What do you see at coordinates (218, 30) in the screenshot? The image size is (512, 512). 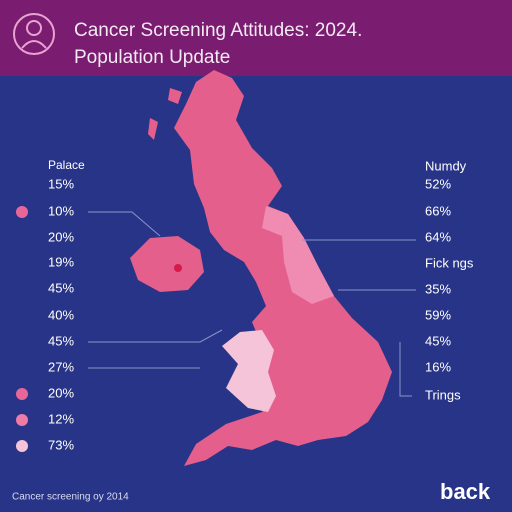 I see `title-line: Cancer Screening Attitudes: 2024.` at bounding box center [218, 30].